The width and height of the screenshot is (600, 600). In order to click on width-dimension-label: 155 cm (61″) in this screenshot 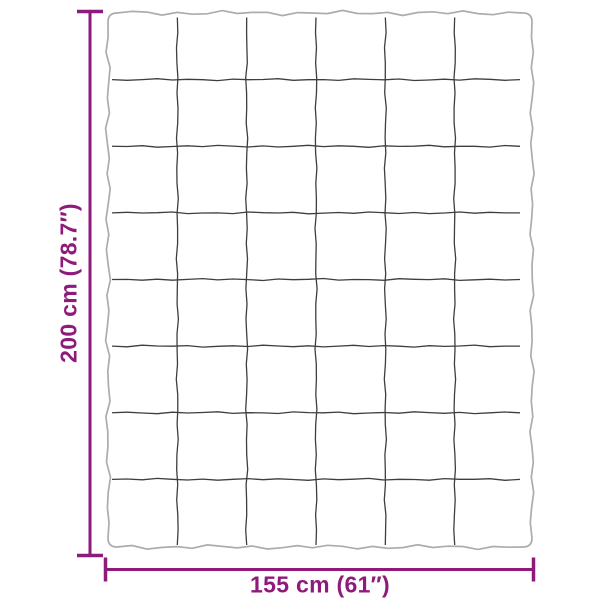, I will do `click(320, 584)`.